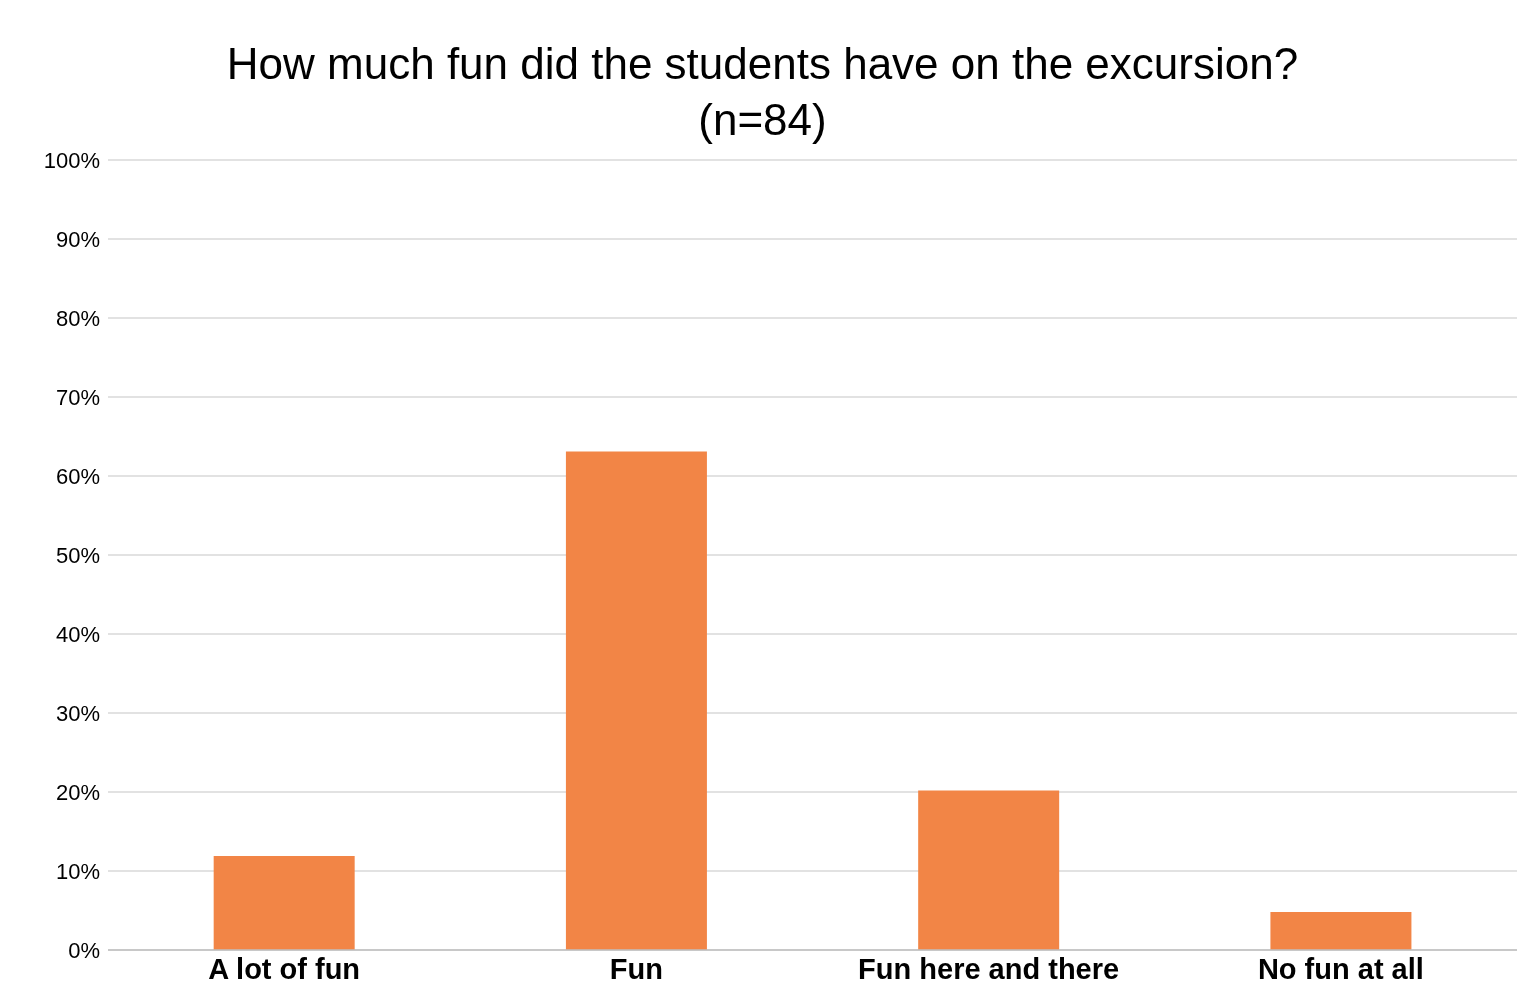 The image size is (1525, 1002). Describe the element at coordinates (84, 950) in the screenshot. I see `y-tick-label: 0%` at that location.